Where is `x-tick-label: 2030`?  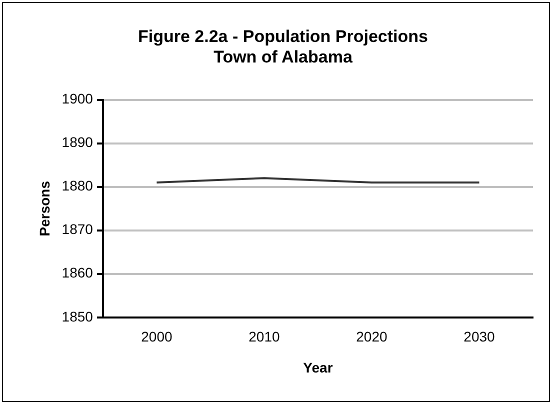 x-tick-label: 2030 is located at coordinates (480, 336).